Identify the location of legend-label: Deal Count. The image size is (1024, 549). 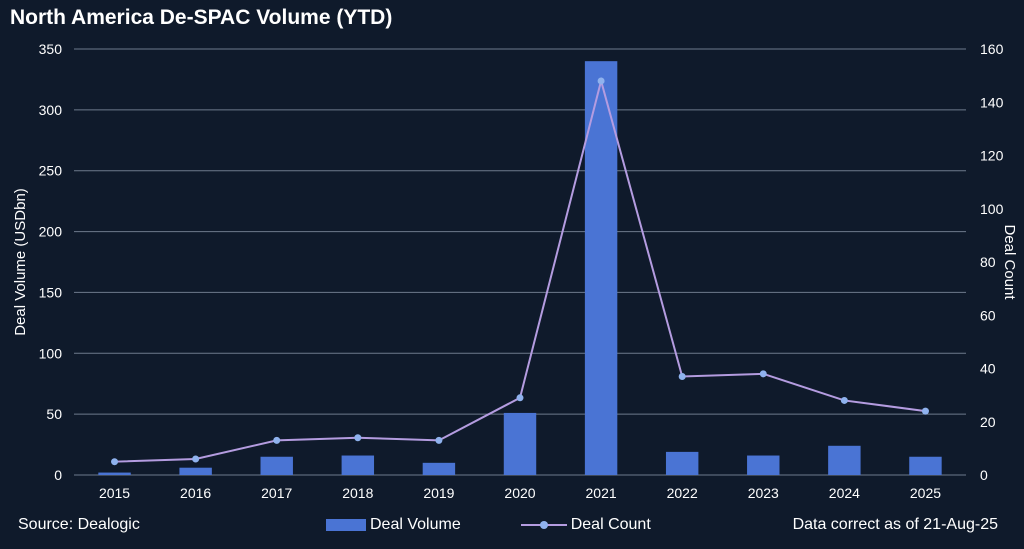
(610, 524).